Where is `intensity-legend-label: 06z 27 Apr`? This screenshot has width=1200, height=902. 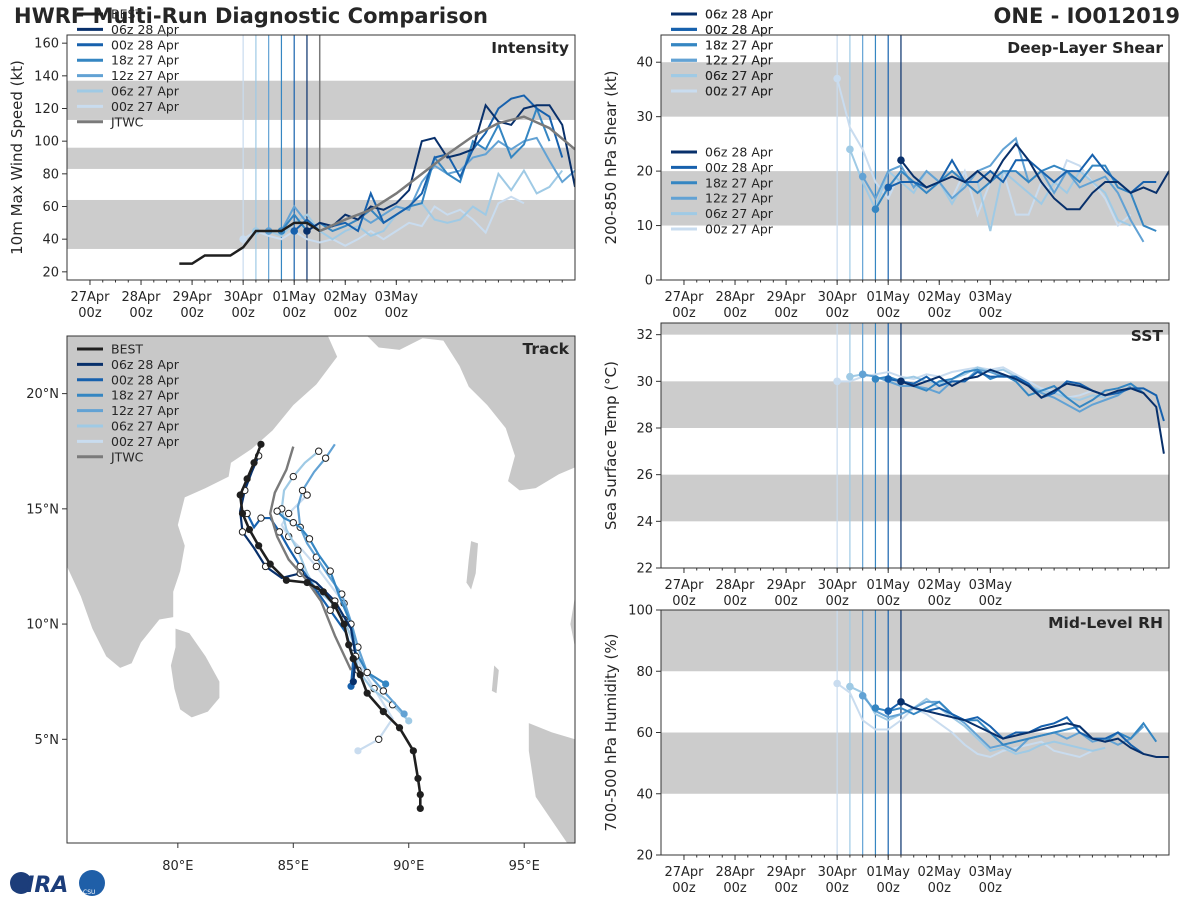
intensity-legend-label: 06z 27 Apr is located at coordinates (145, 91).